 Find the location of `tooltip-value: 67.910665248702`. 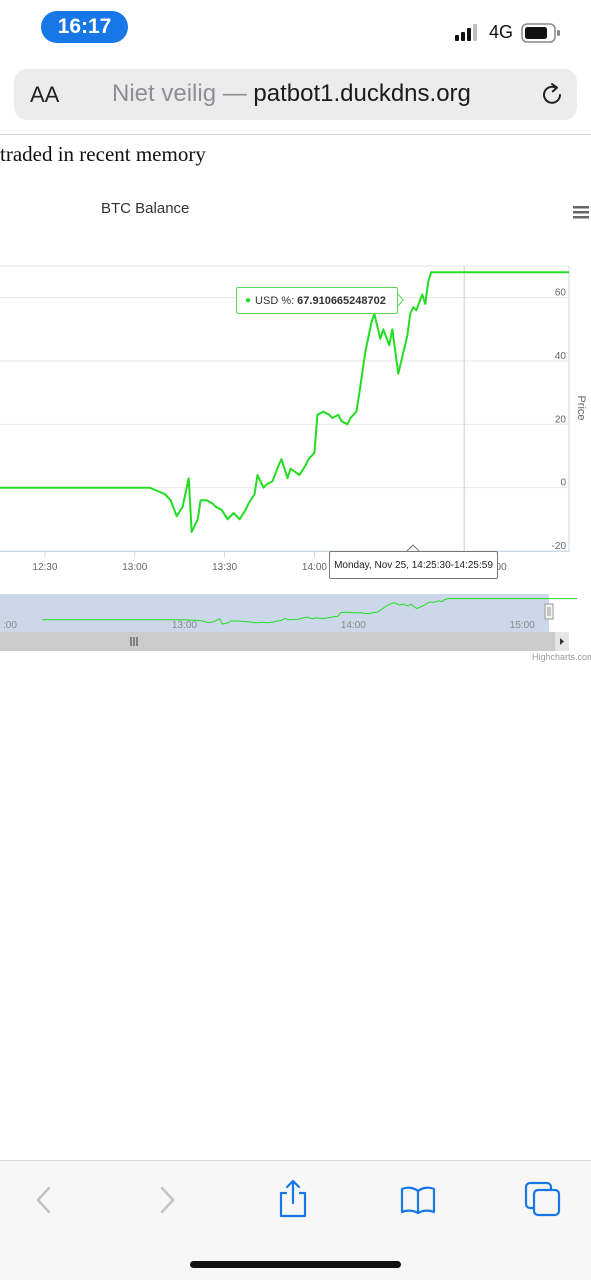

tooltip-value: 67.910665248702 is located at coordinates (341, 301).